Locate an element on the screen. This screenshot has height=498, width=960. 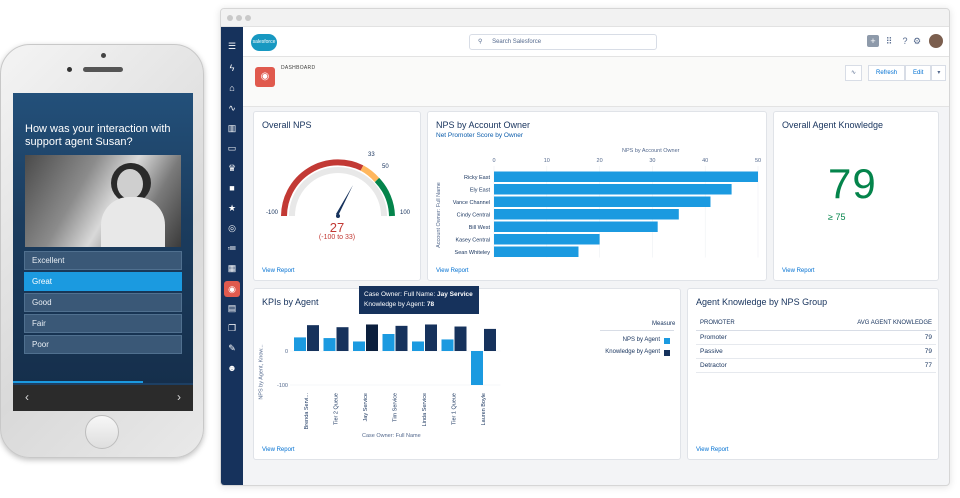
survey-progress is located at coordinates (78, 382).